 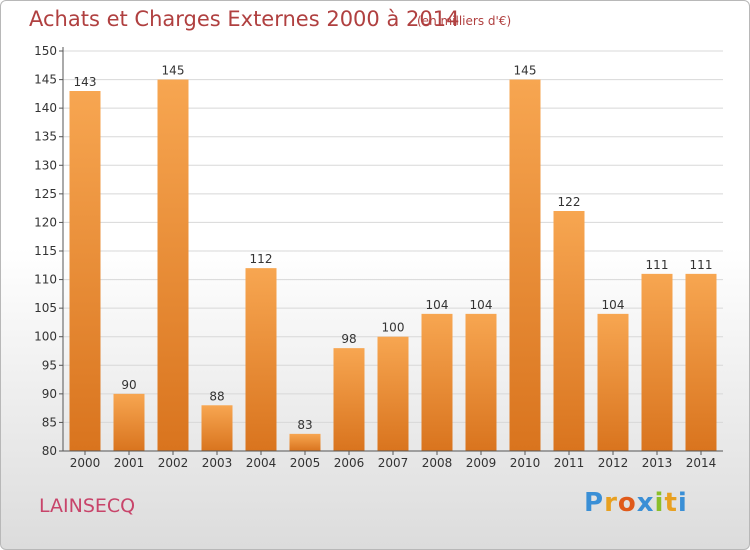 I want to click on y-tick-label-110: 110, so click(x=45, y=280).